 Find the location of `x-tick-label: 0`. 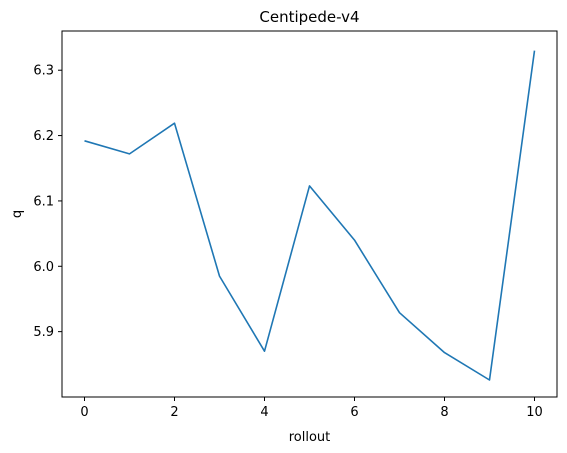

x-tick-label: 0 is located at coordinates (84, 412).